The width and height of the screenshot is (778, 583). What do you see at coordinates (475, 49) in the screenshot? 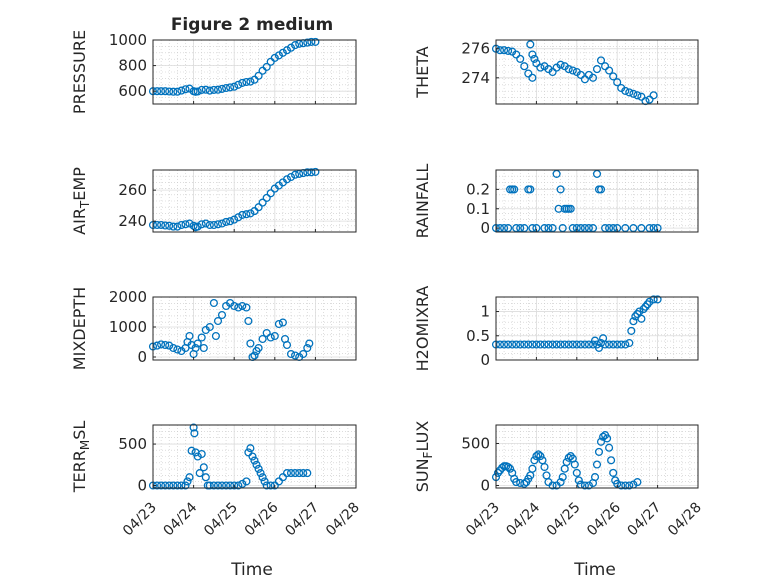
I see `y-tick-label: 276` at bounding box center [475, 49].